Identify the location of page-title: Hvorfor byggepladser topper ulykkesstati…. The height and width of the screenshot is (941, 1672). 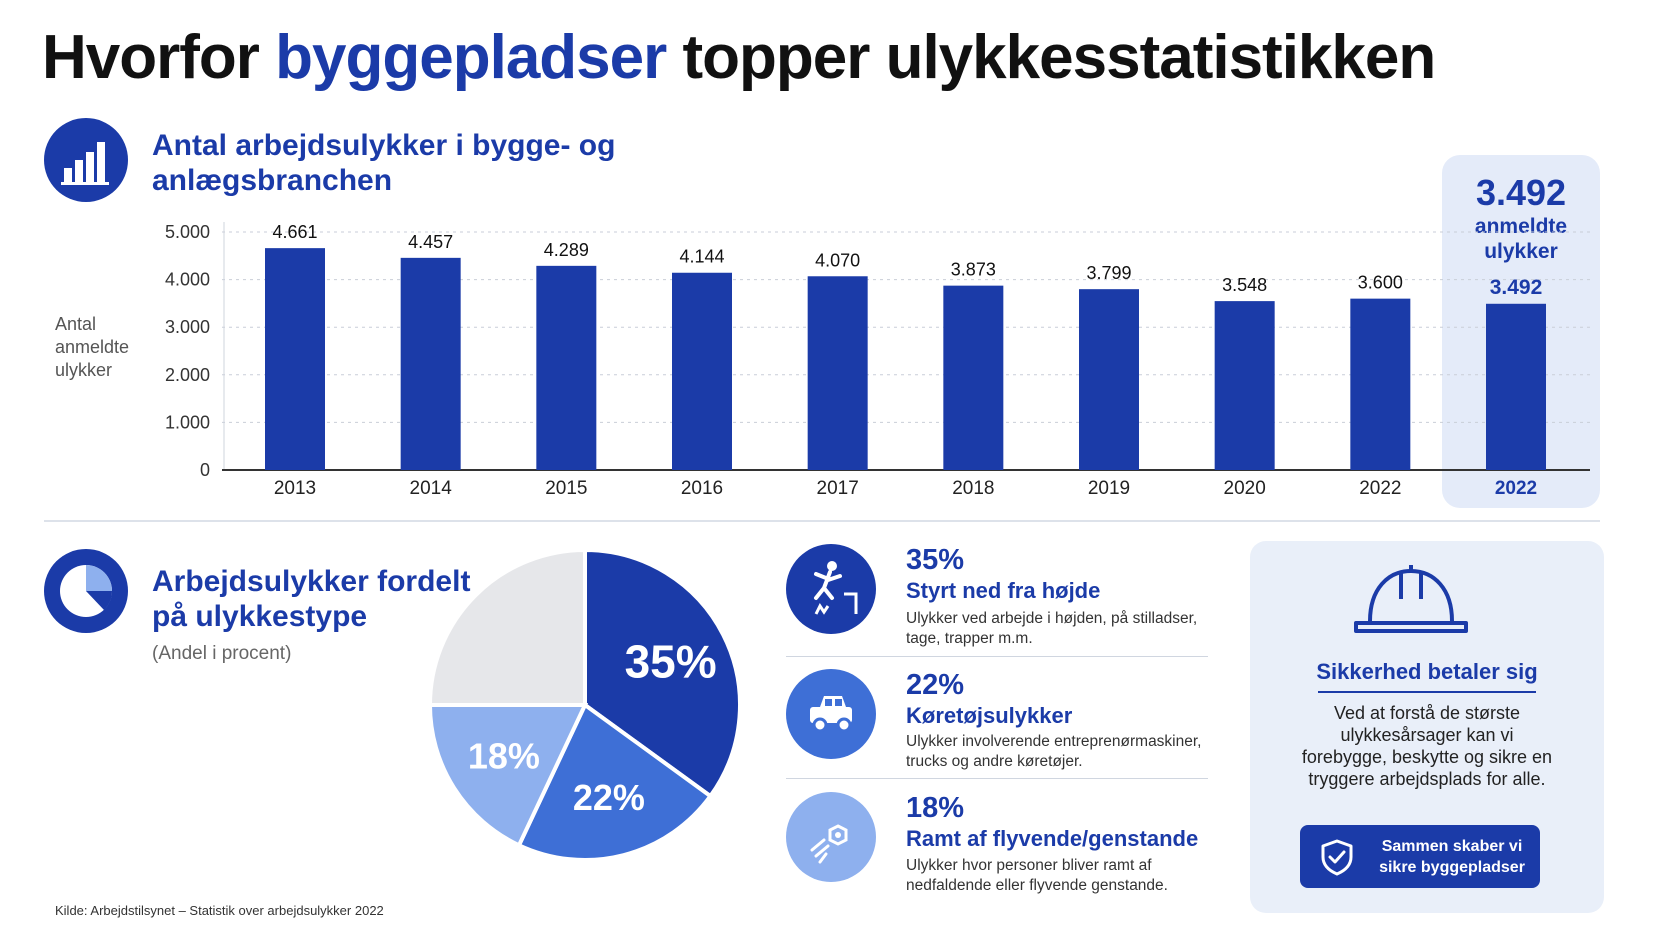
(739, 57).